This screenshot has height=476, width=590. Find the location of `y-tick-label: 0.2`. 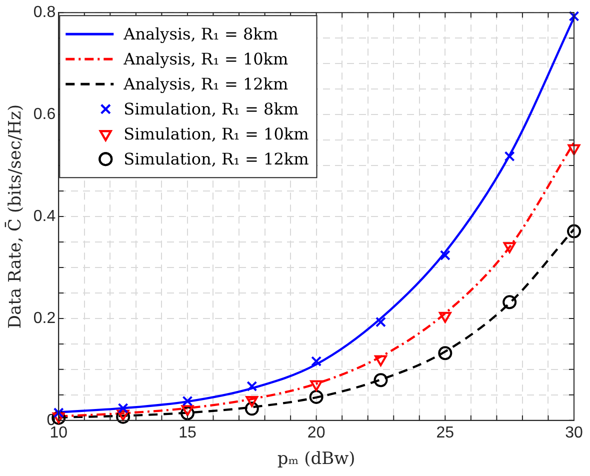

y-tick-label: 0.2 is located at coordinates (44, 318).